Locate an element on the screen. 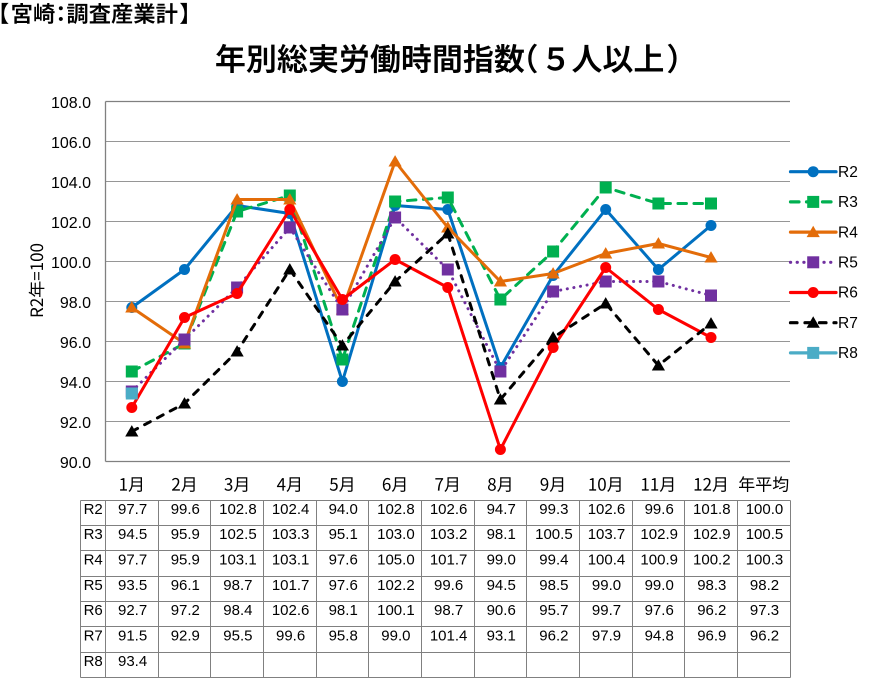  svg-text: 102.8 is located at coordinates (396, 509).